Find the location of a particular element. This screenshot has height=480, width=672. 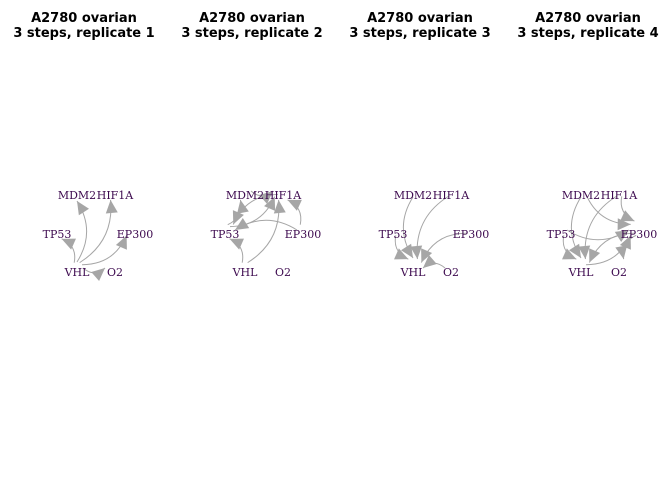

arrowhead-TP53-HIF1A is located at coordinates (270, 203).